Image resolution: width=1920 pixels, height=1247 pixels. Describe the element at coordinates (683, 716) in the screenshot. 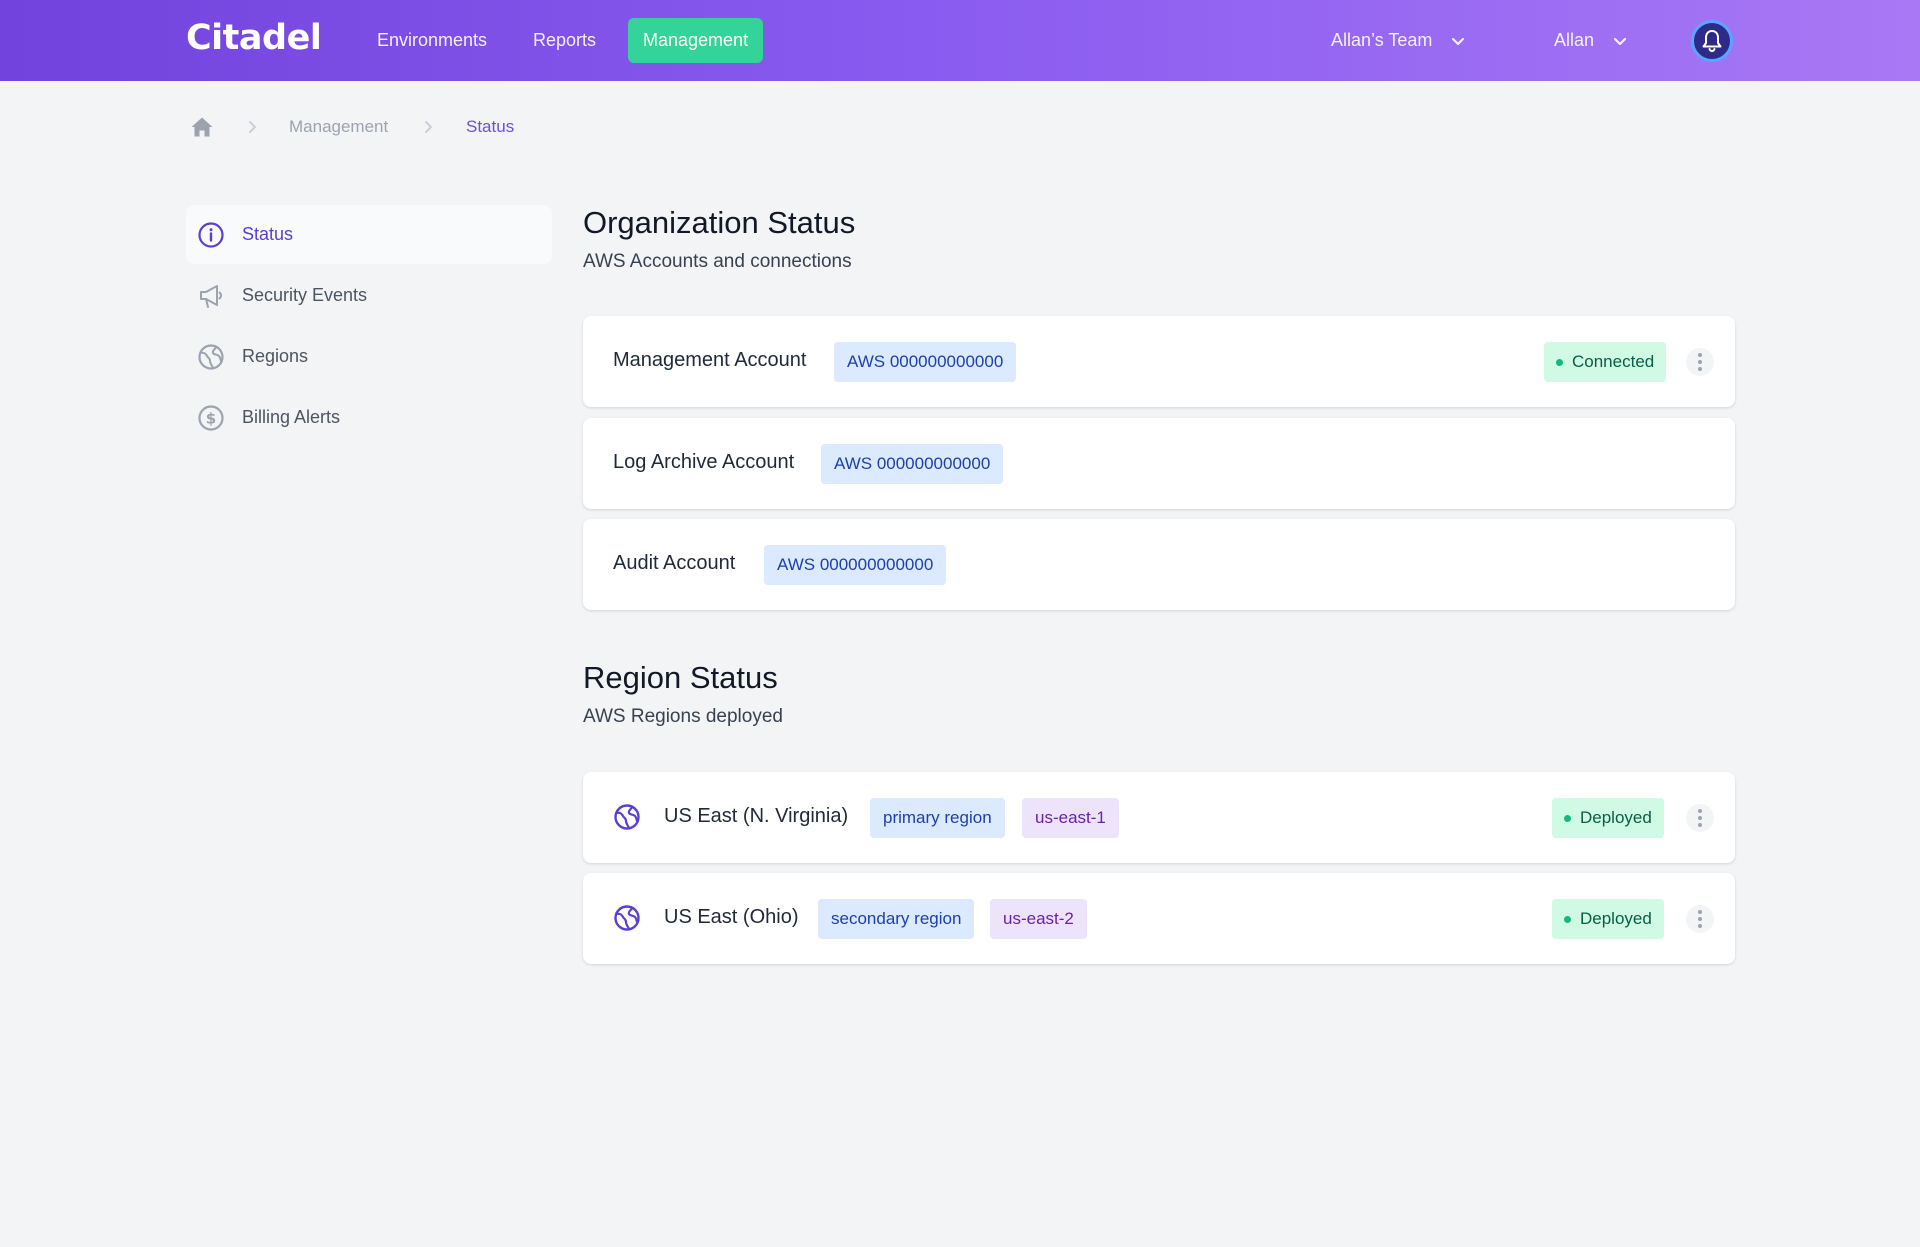

I see `region-status-subtitle: AWS Regions deployed` at that location.